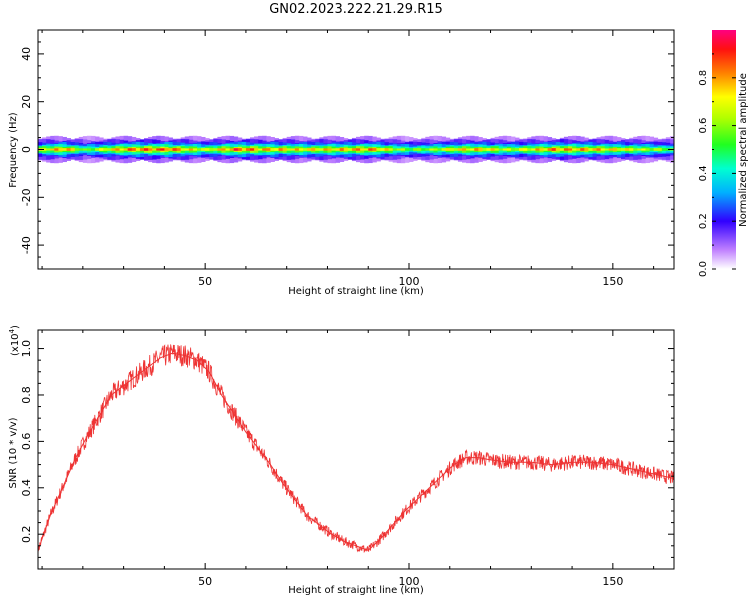 This screenshot has height=600, width=750. I want to click on spectrogram-ytick-label: 20, so click(26, 102).